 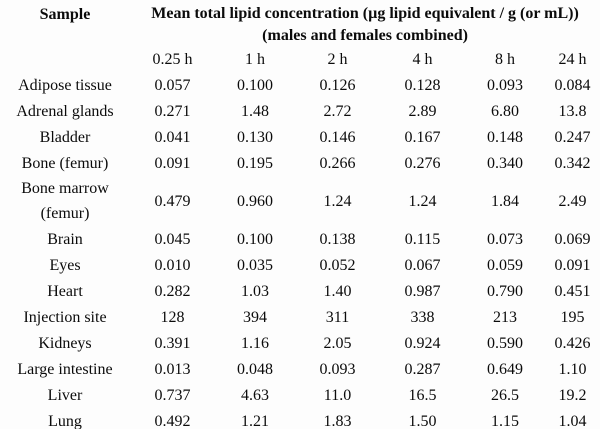 I want to click on value-cell: 0.287, so click(x=422, y=369).